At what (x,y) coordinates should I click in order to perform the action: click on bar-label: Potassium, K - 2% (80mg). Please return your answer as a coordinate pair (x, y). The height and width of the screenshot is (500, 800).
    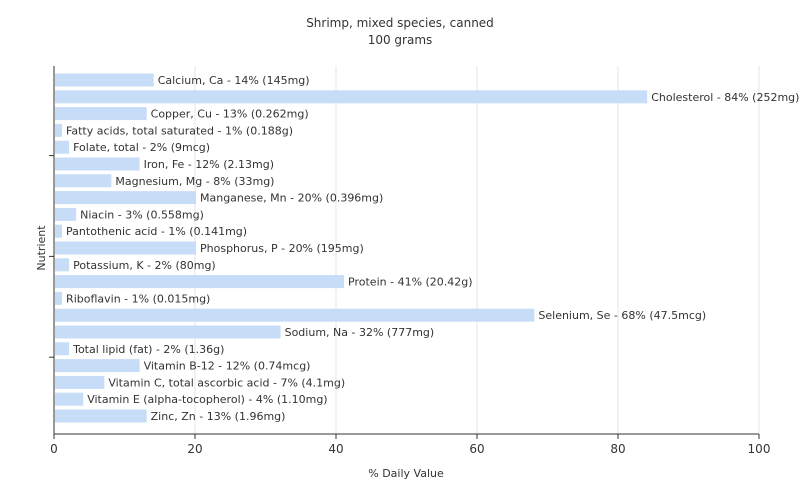
    Looking at the image, I should click on (144, 265).